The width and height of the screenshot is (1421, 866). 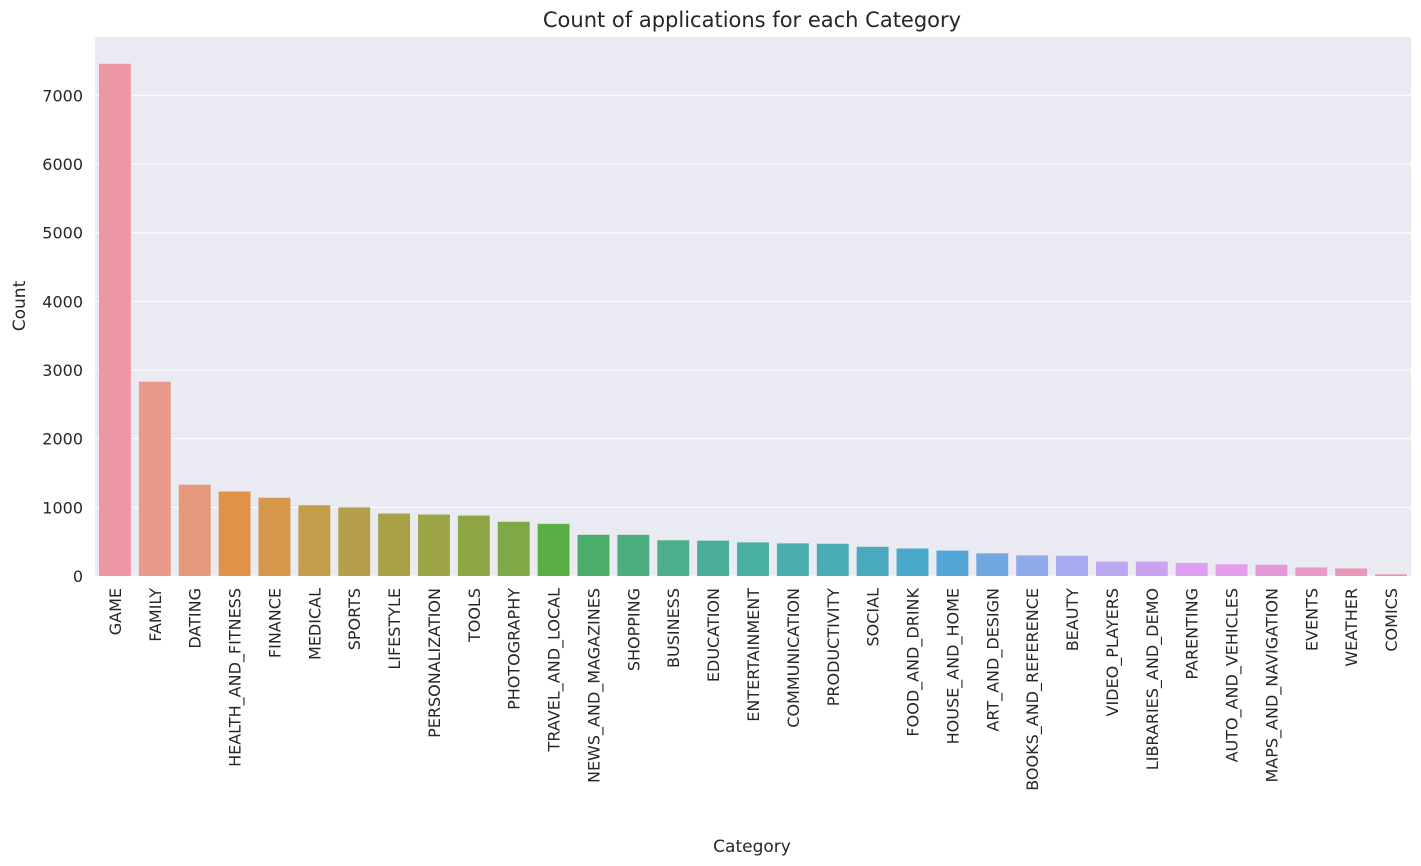 What do you see at coordinates (114, 320) in the screenshot?
I see `bar-game` at bounding box center [114, 320].